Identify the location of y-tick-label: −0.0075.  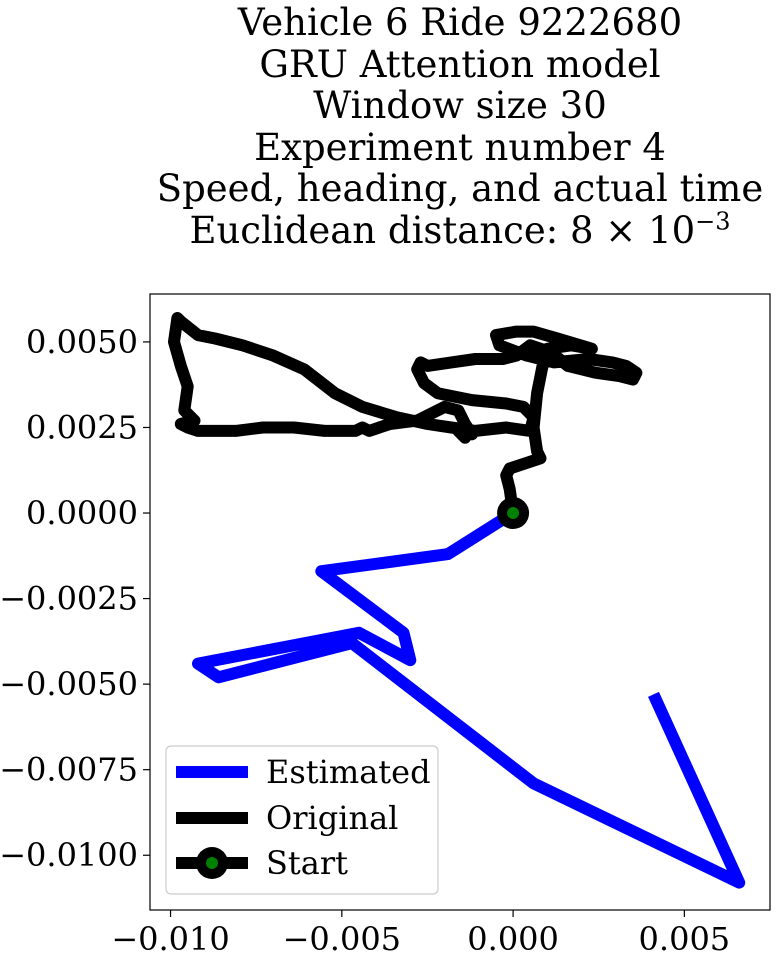
(69, 770).